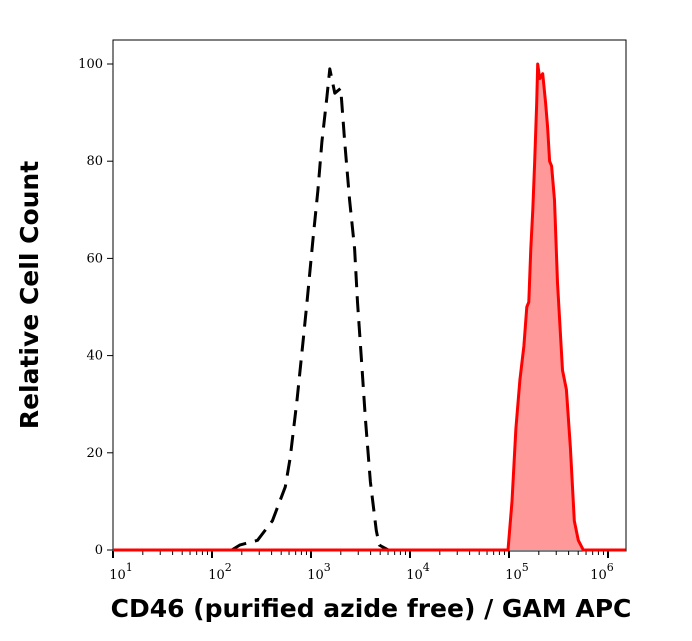  What do you see at coordinates (94, 258) in the screenshot?
I see `y-tick-label: 60` at bounding box center [94, 258].